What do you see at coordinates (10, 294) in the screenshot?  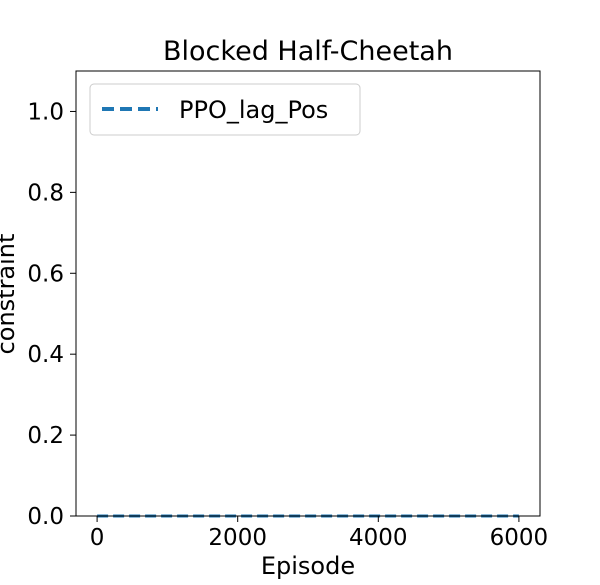 I see `y-axis-label: constraint` at bounding box center [10, 294].